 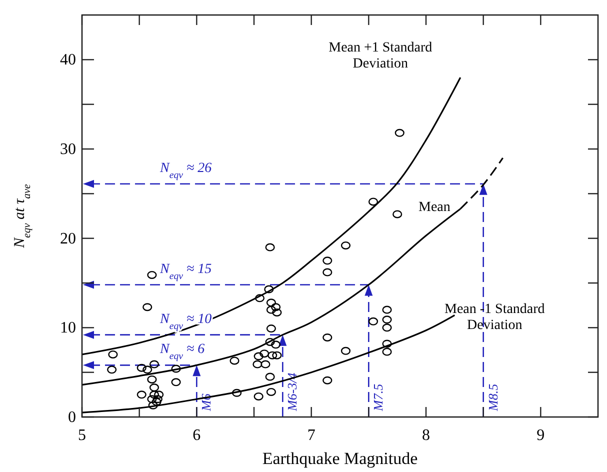 I want to click on y-tick-label: 0, so click(x=72, y=417).